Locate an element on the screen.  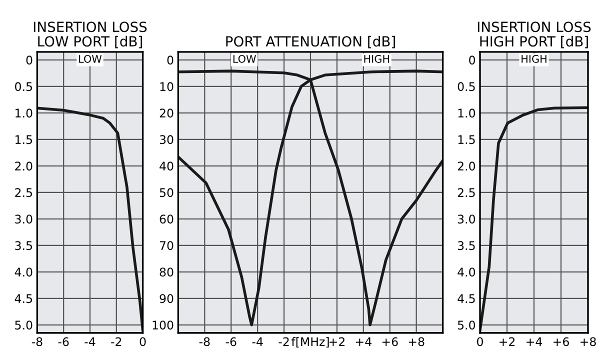
y-tick-label: 100 is located at coordinates (163, 325).